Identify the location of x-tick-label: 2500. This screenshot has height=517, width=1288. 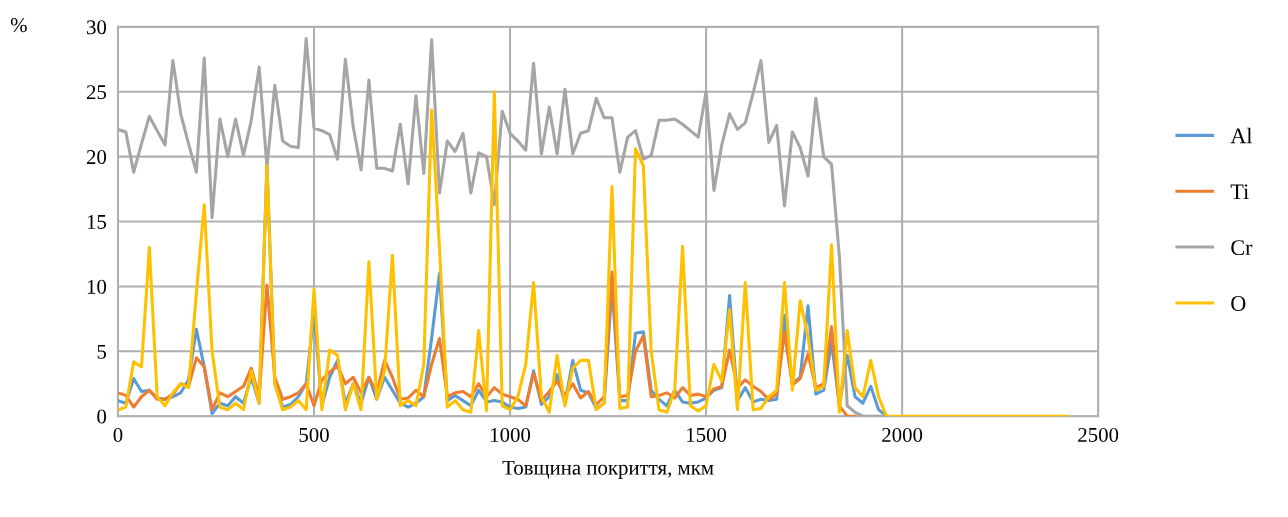
(1098, 434).